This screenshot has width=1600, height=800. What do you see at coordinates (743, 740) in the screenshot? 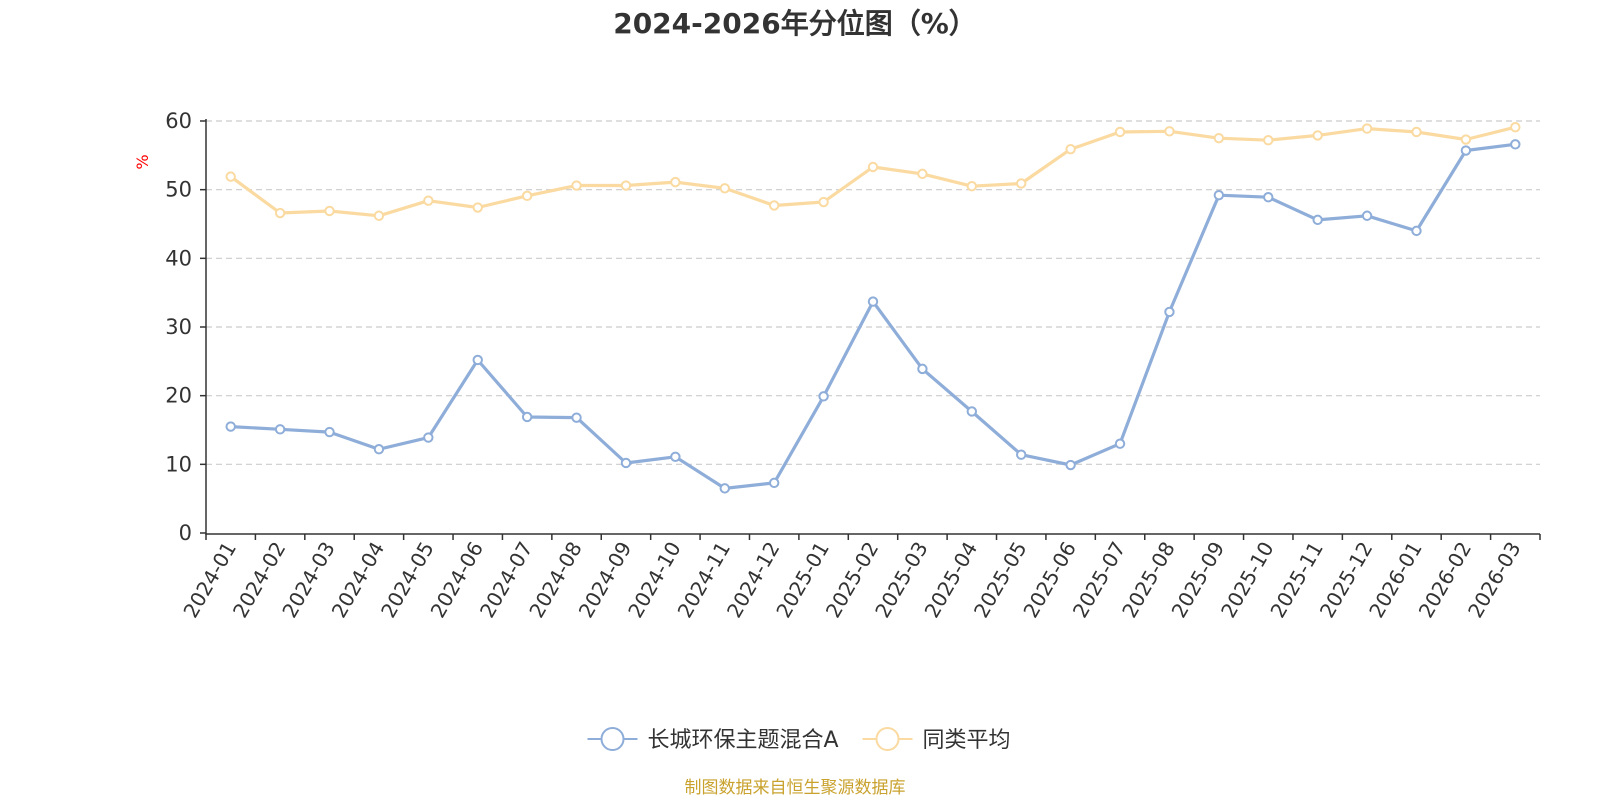
I see `legend-label: 长城环保主题混合A` at bounding box center [743, 740].